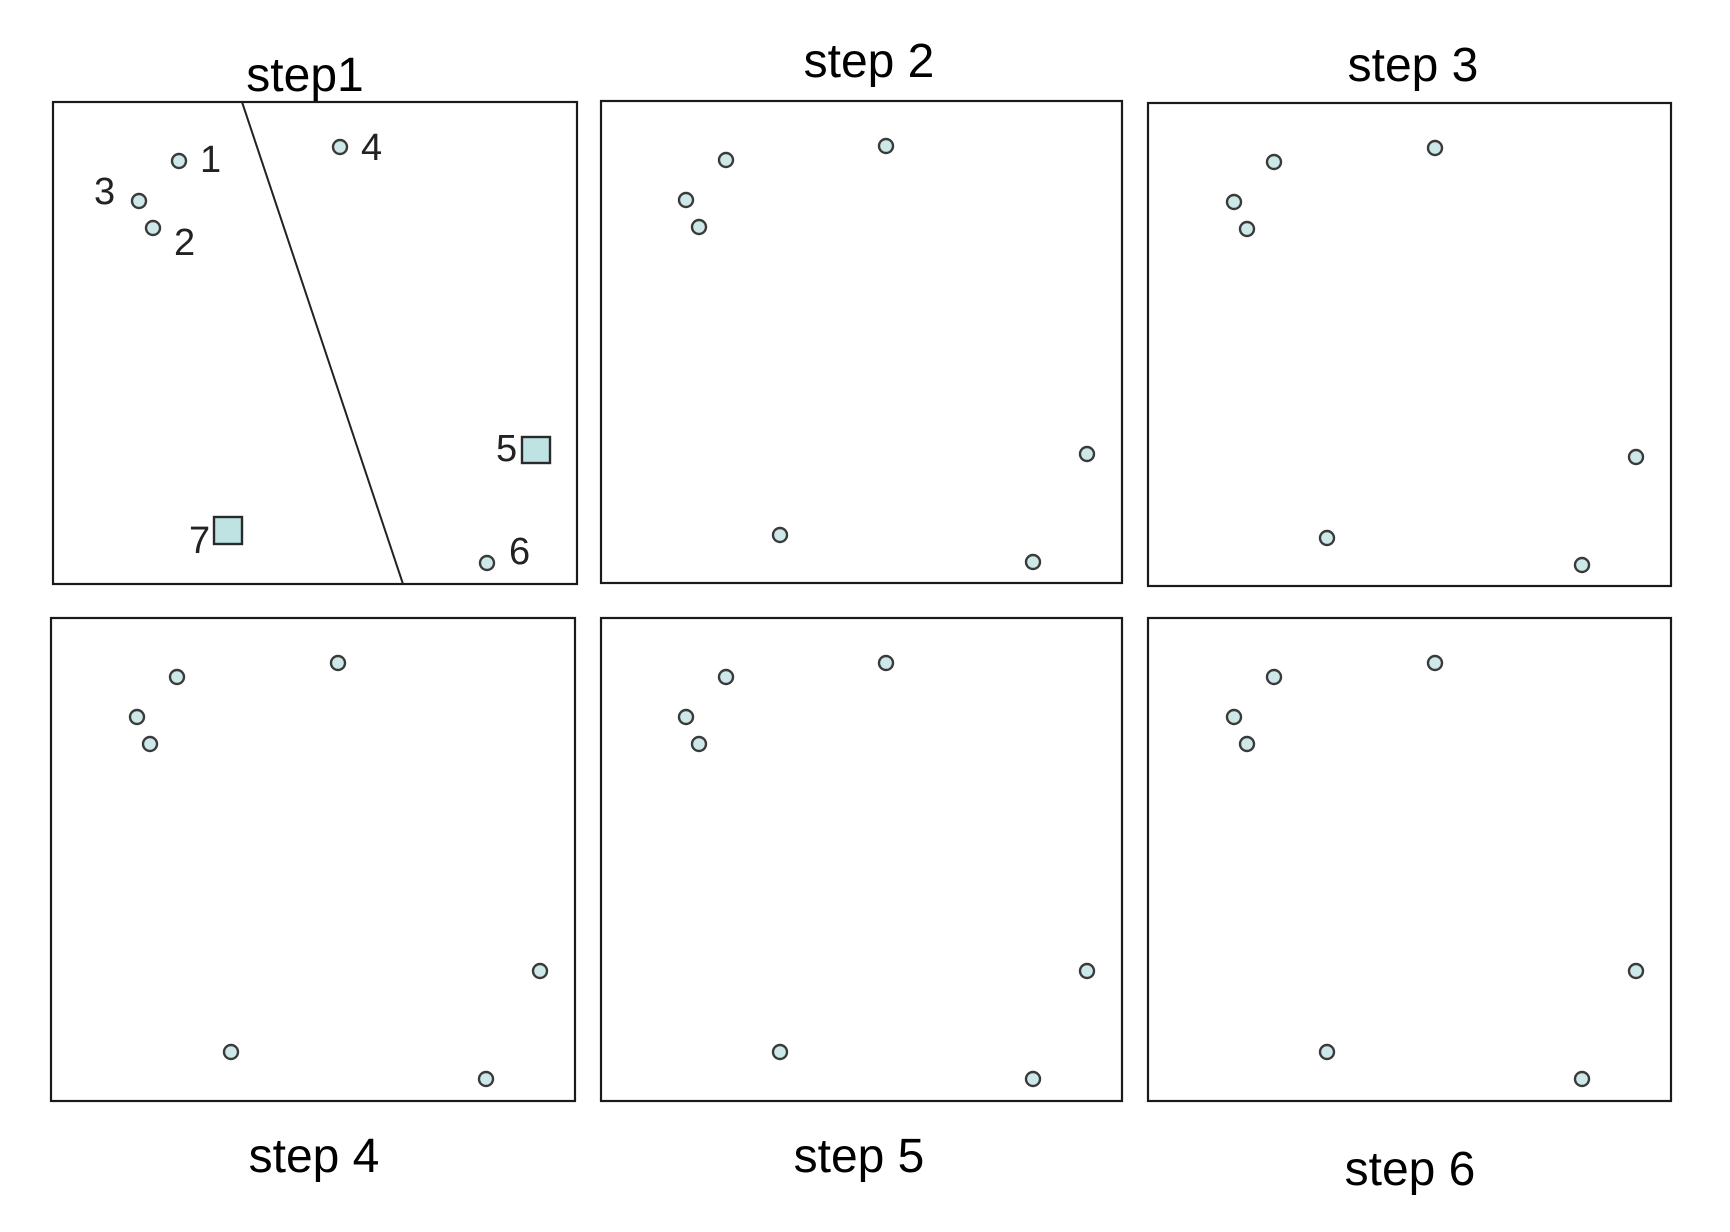  I want to click on panel-step-5: step 5, so click(861, 899).